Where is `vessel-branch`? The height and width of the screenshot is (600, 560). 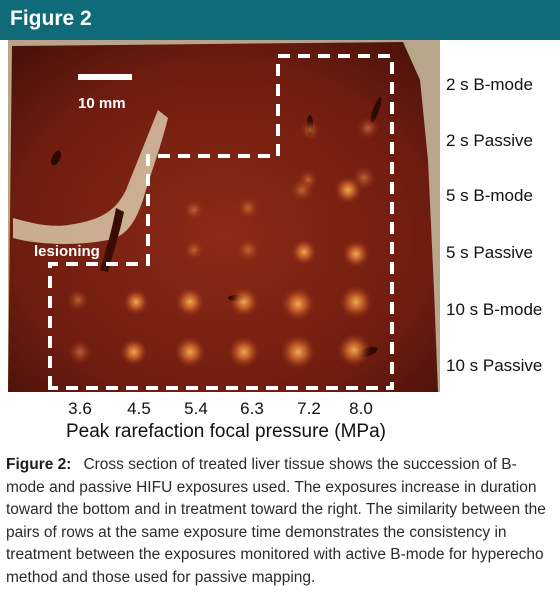
vessel-branch is located at coordinates (90, 177).